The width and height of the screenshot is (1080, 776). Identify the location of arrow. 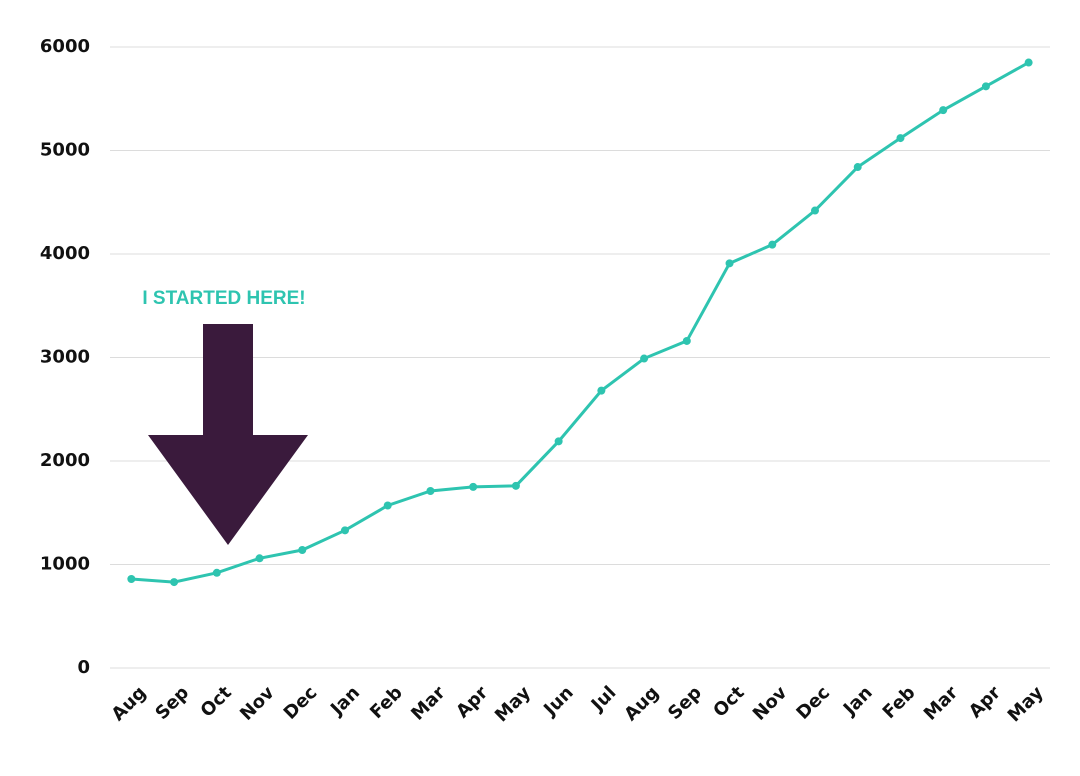
(228, 434).